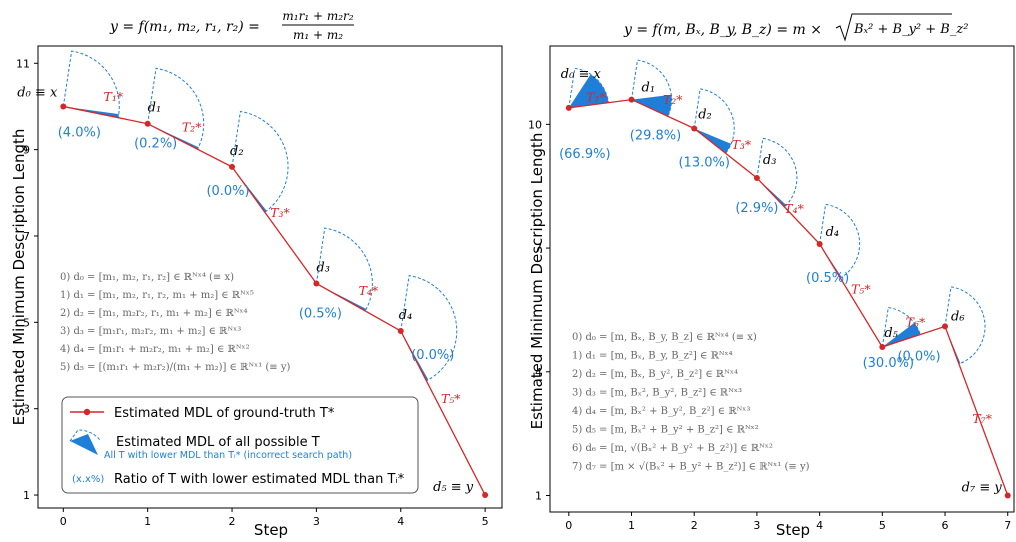 This screenshot has width=1016, height=542. What do you see at coordinates (652, 356) in the screenshot?
I see `right-step-item: 1) d₁ = [m, Bₓ, B_y, B_z²] ∈ ℝᴺˣ⁴` at bounding box center [652, 356].